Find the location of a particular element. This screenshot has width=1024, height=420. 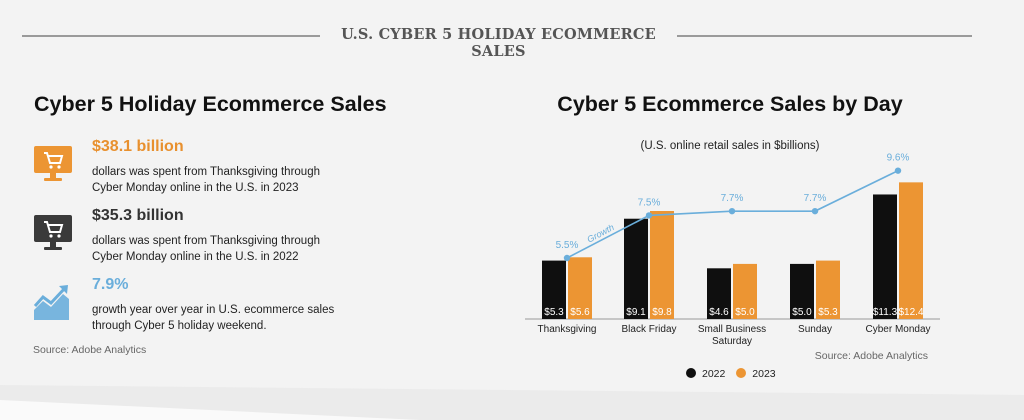

x-tick-label: Thanksgiving is located at coordinates (567, 329).